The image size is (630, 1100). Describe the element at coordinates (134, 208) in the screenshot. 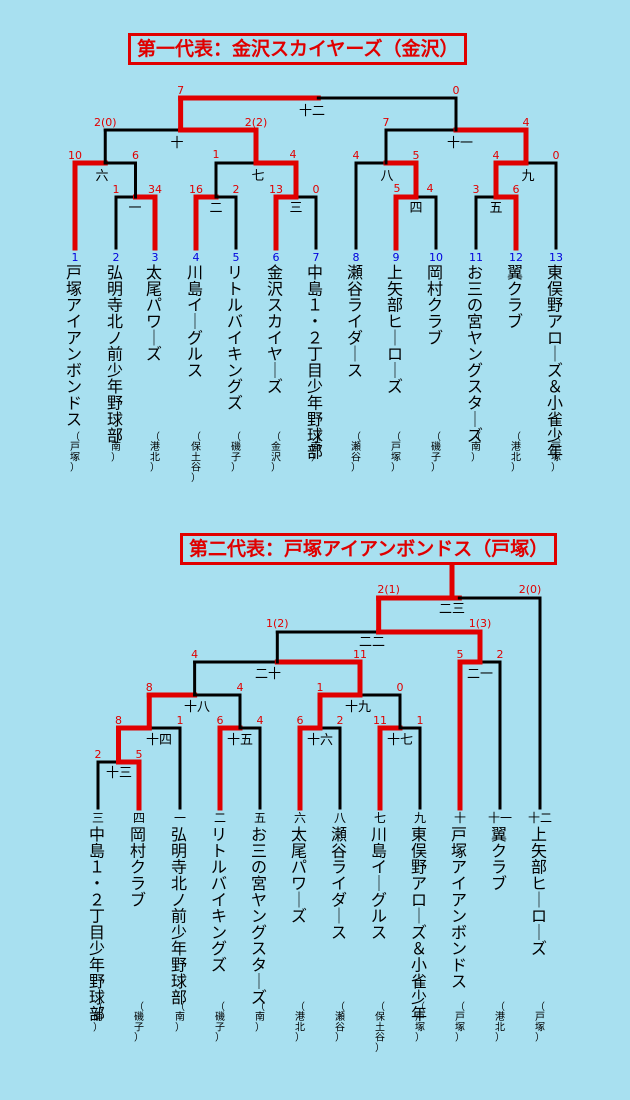

I see `match-number: 一` at that location.